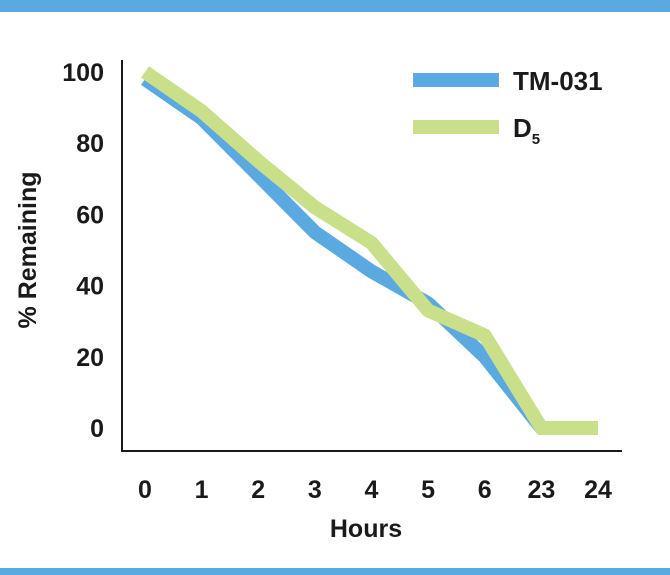 This screenshot has height=575, width=670. I want to click on y-tick-label: 20, so click(90, 358).